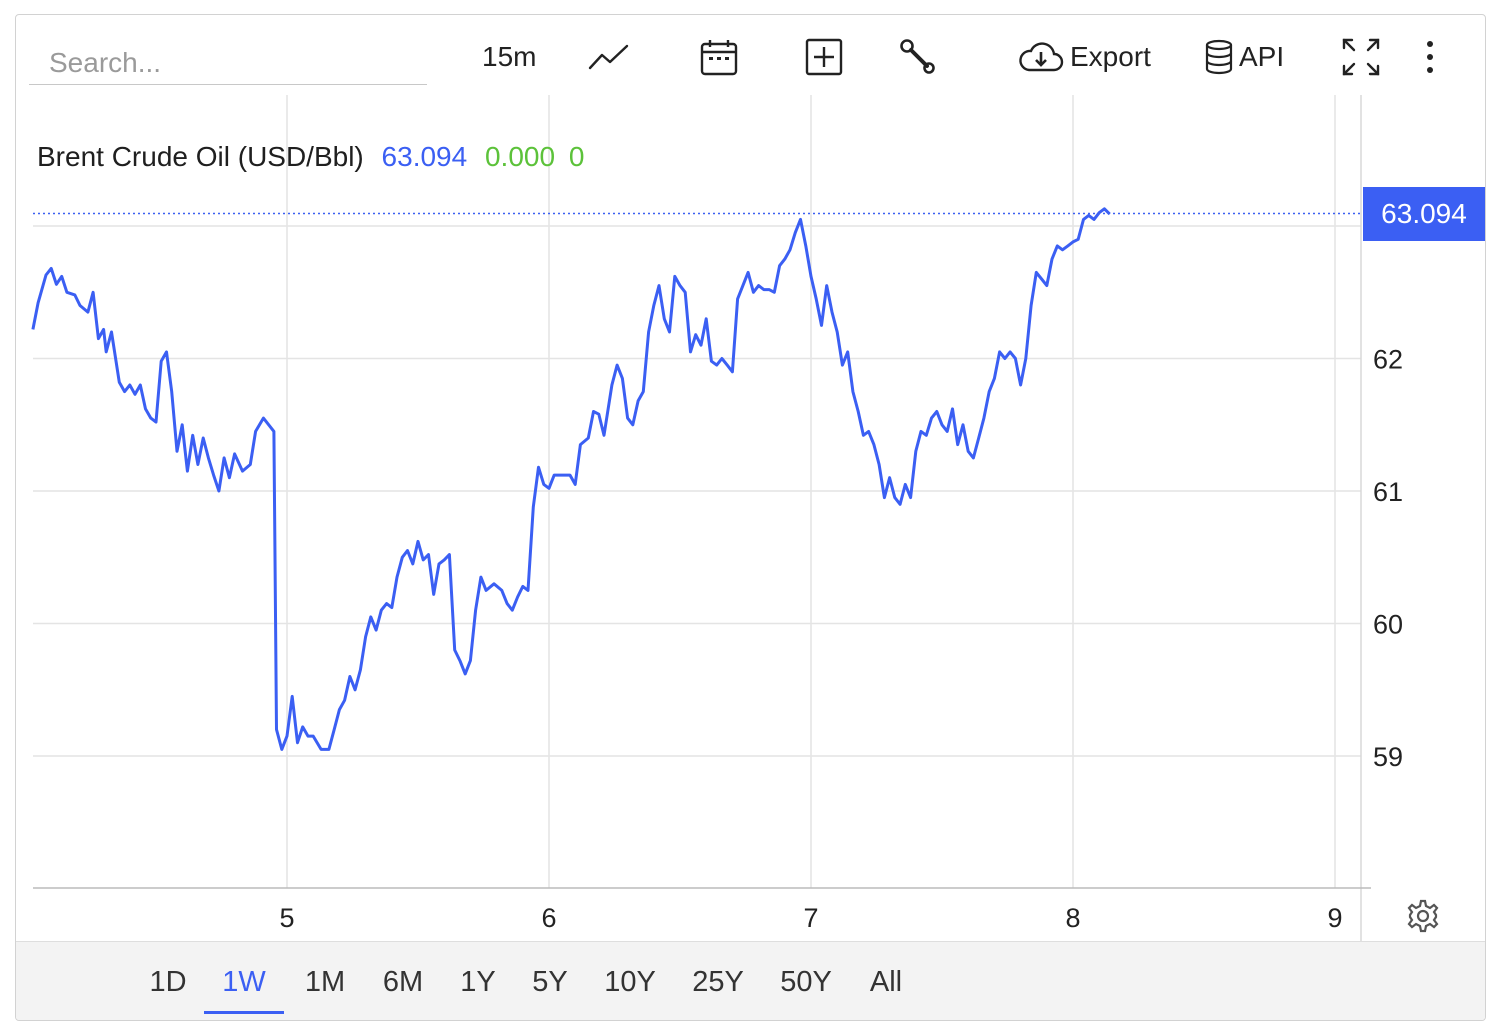 This screenshot has width=1500, height=1026. What do you see at coordinates (1262, 56) in the screenshot?
I see `api-label: API` at bounding box center [1262, 56].